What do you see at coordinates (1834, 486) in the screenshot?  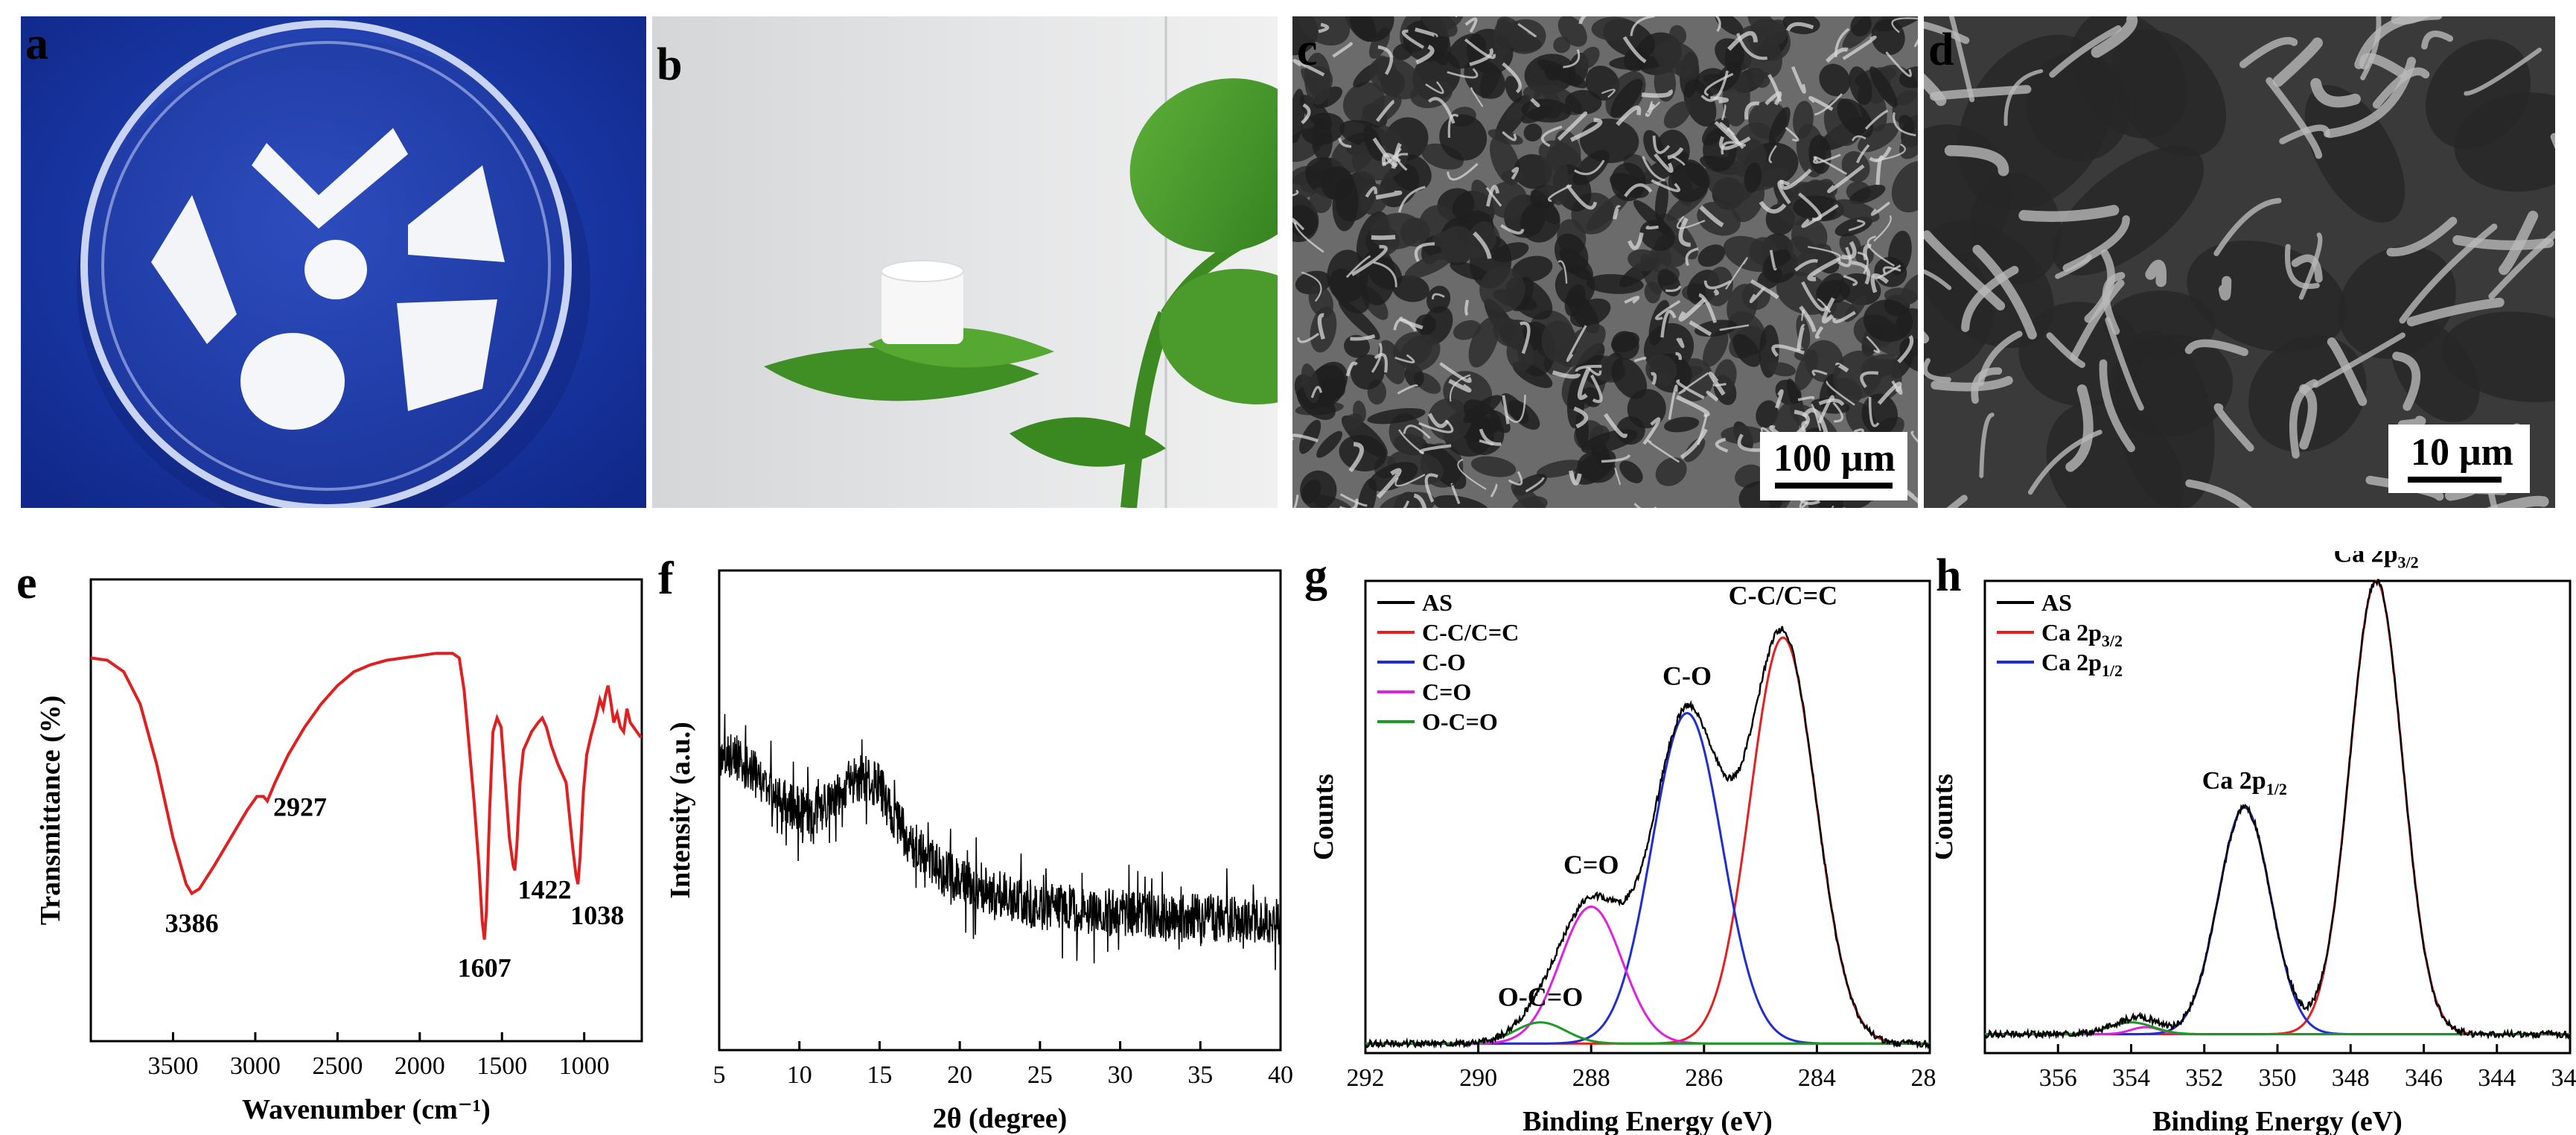 I see `scale-bar-c` at bounding box center [1834, 486].